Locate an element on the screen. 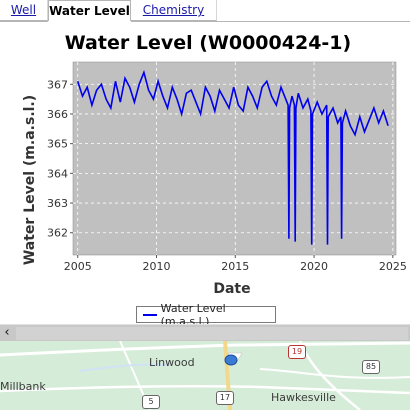  route-shield-17: 17 is located at coordinates (225, 398).